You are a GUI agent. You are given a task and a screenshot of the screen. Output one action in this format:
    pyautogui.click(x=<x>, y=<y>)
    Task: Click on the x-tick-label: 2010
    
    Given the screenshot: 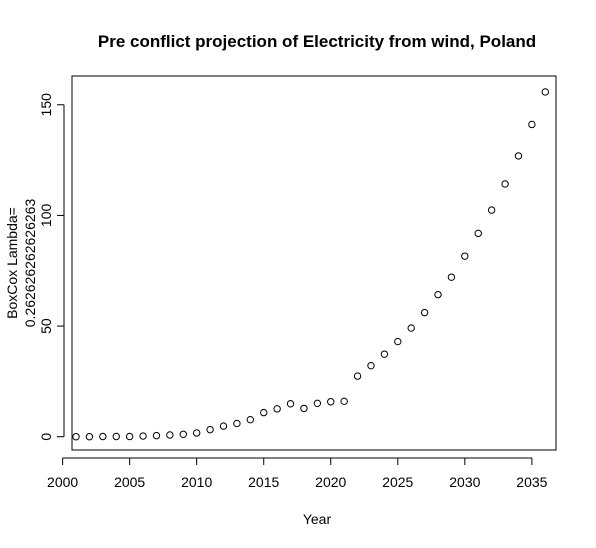 What is the action you would take?
    pyautogui.click(x=196, y=482)
    